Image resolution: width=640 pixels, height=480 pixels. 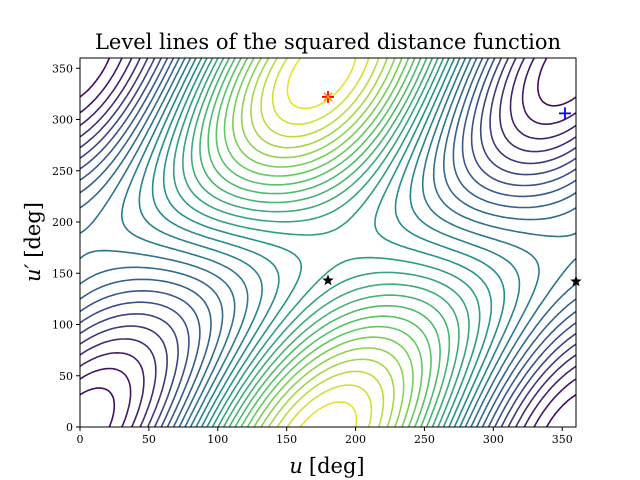 I want to click on x-axis-label: u [deg], so click(x=326, y=466).